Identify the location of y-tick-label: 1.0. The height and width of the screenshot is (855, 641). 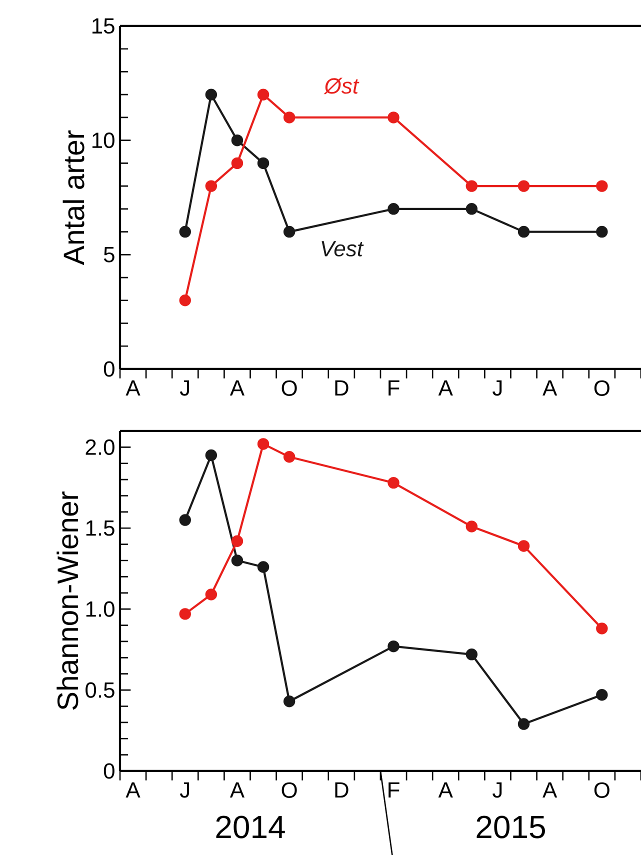
(100, 609).